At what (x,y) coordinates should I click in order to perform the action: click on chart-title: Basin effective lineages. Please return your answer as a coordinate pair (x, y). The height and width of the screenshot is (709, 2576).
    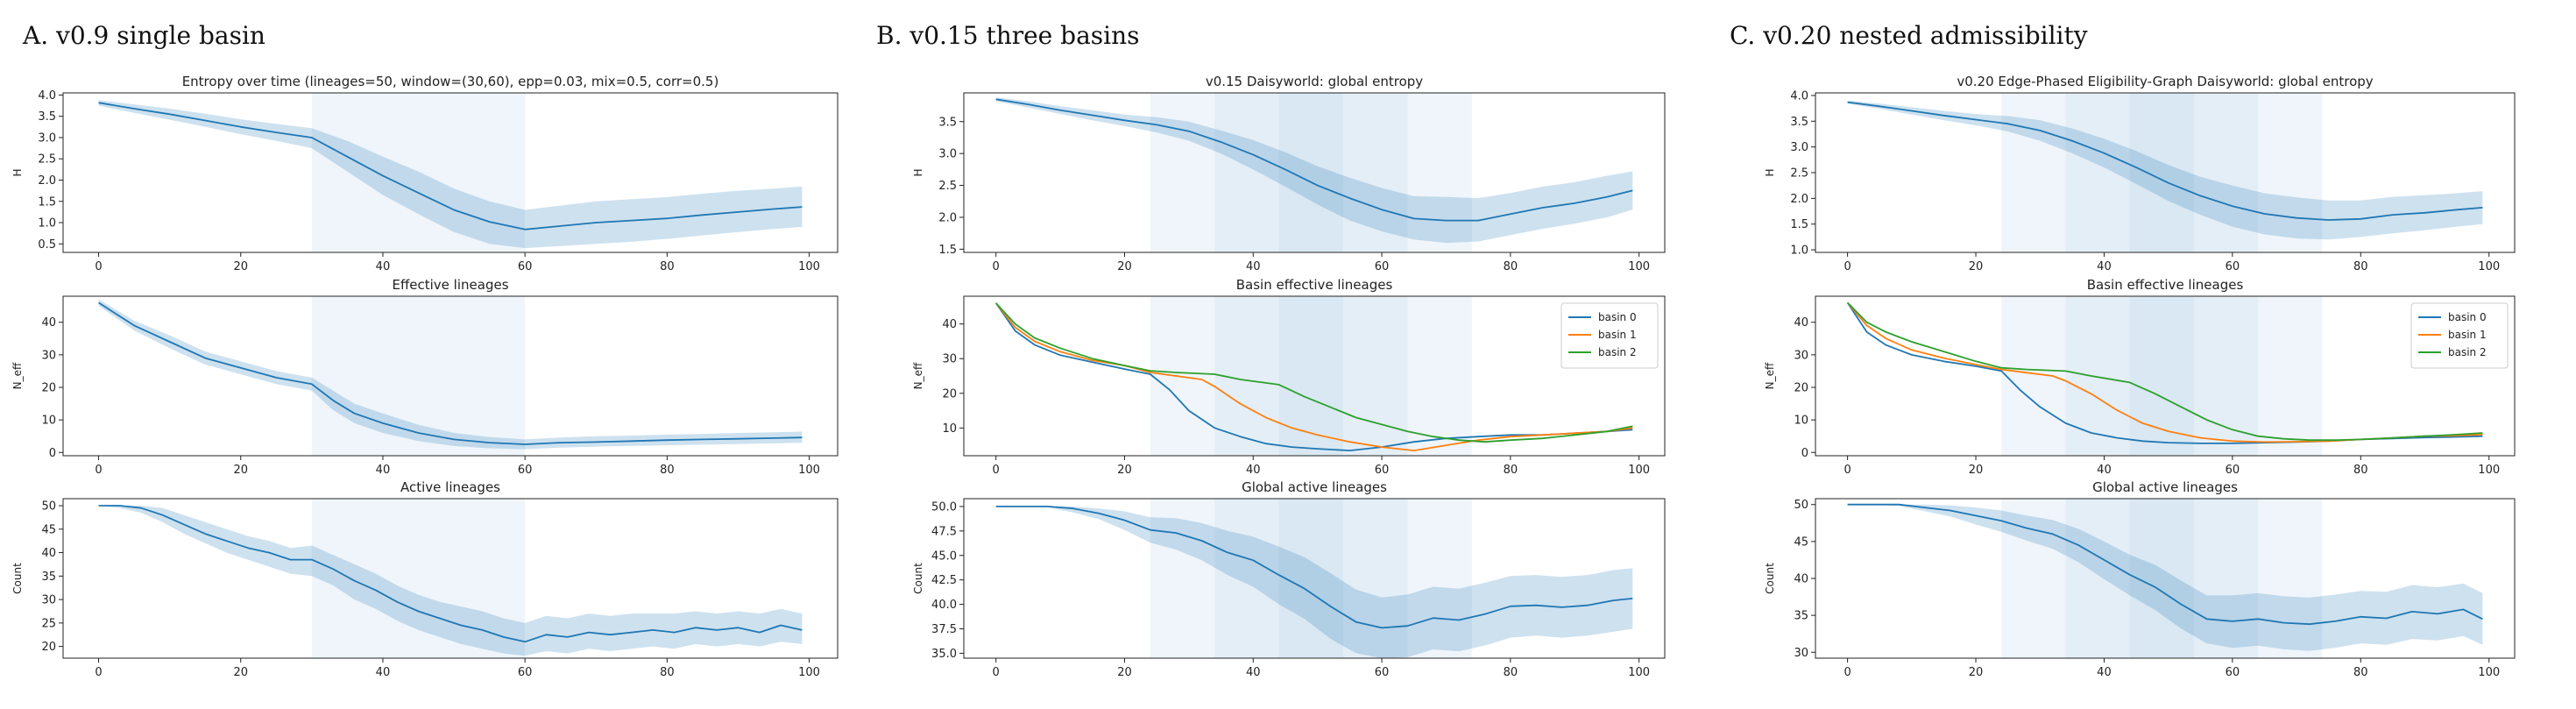
    Looking at the image, I should click on (1314, 285).